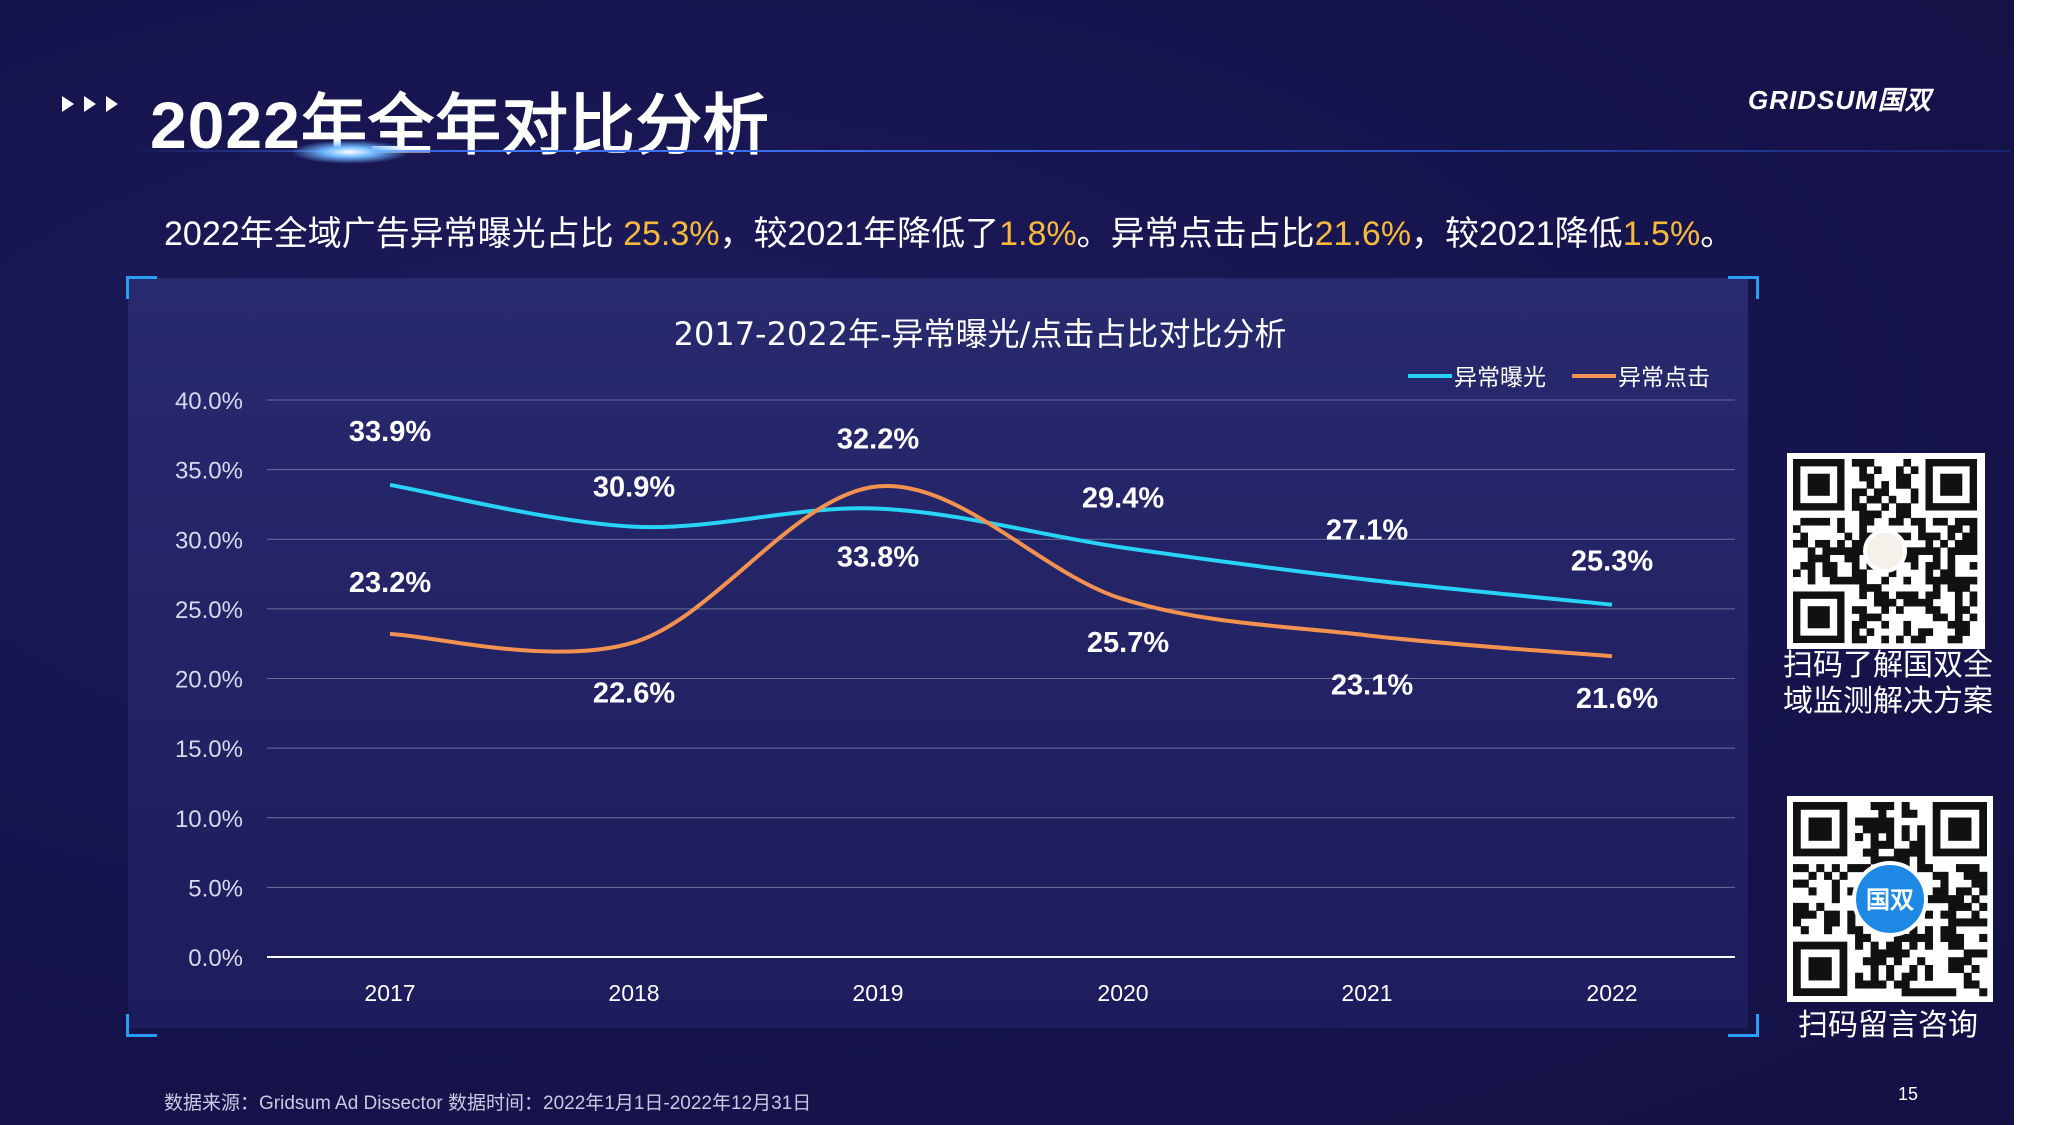 The height and width of the screenshot is (1125, 2050). What do you see at coordinates (980, 334) in the screenshot?
I see `chart-title: 2017-2022年-异常曝光/点击占比对比分析` at bounding box center [980, 334].